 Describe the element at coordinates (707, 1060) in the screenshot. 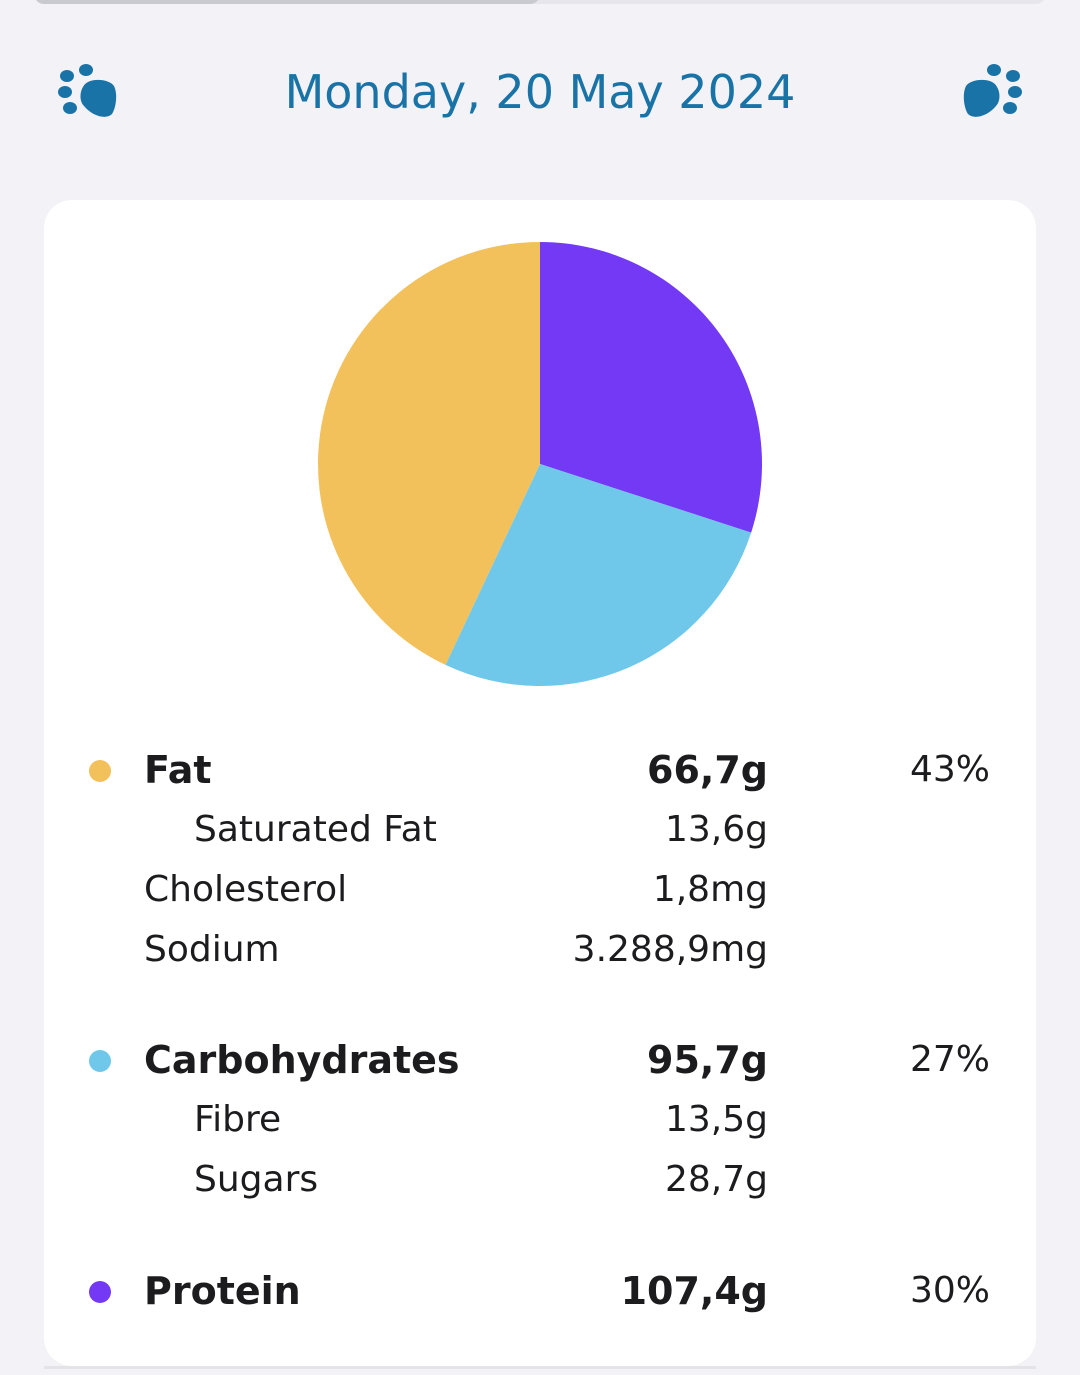

I see `carbohydrates-value: 95,7g` at that location.